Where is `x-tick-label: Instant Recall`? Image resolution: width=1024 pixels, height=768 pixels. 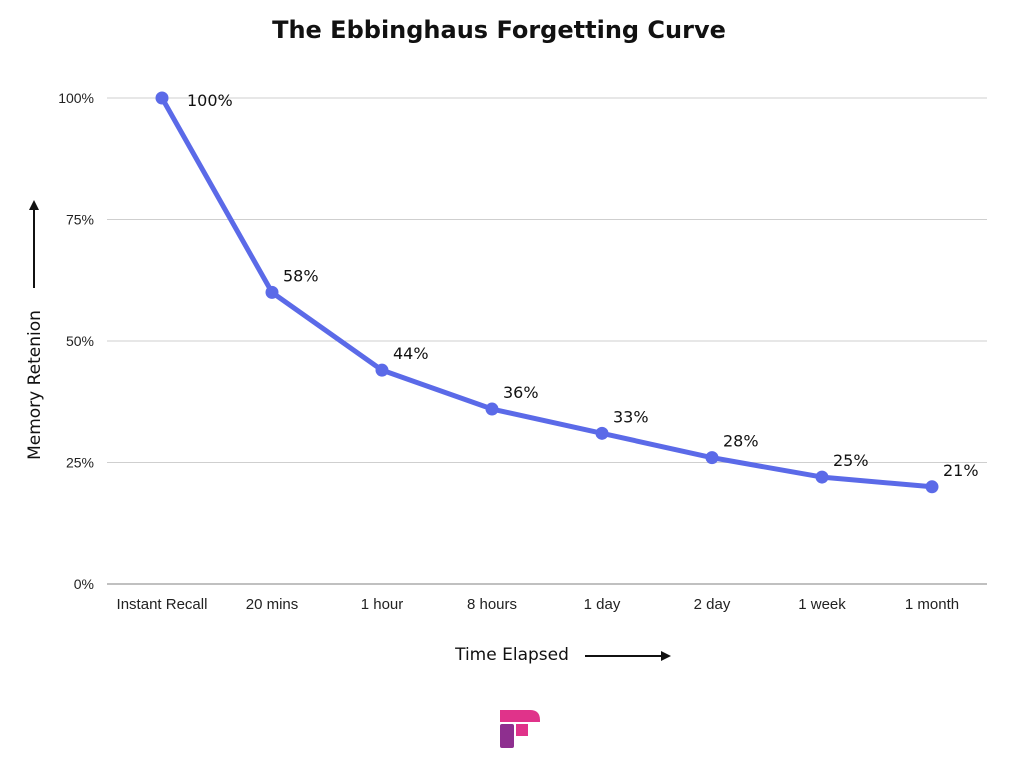 x-tick-label: Instant Recall is located at coordinates (162, 604).